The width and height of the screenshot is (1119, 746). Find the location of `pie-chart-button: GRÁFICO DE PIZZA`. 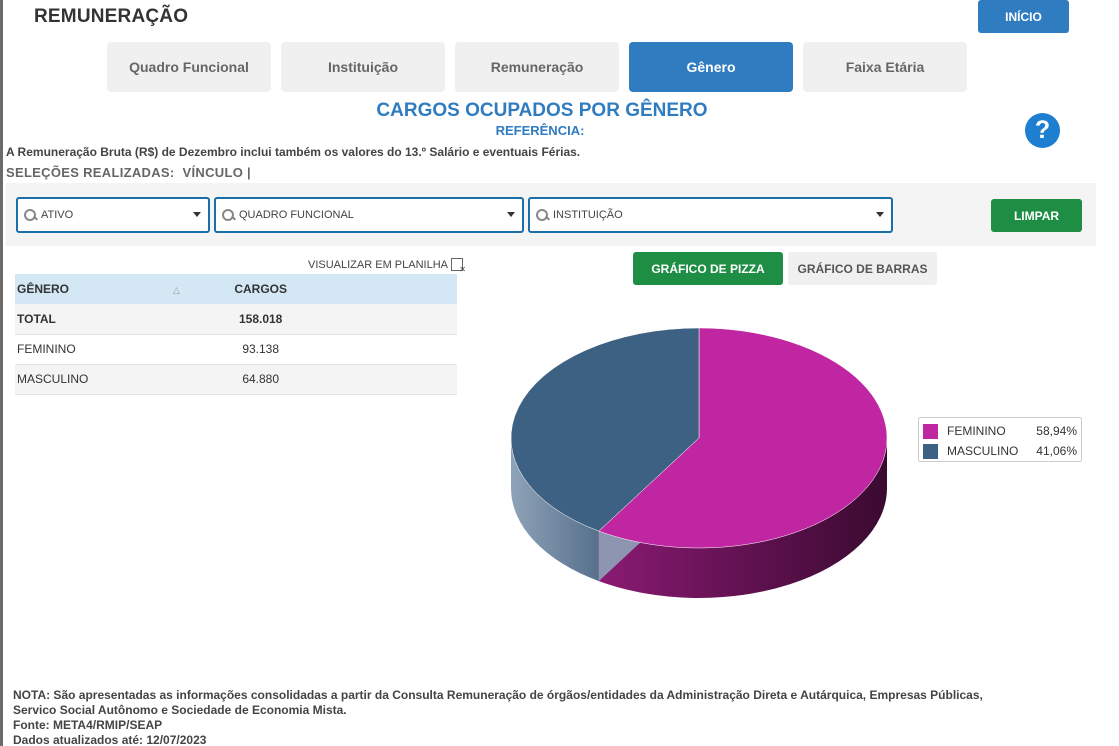

pie-chart-button: GRÁFICO DE PIZZA is located at coordinates (708, 268).